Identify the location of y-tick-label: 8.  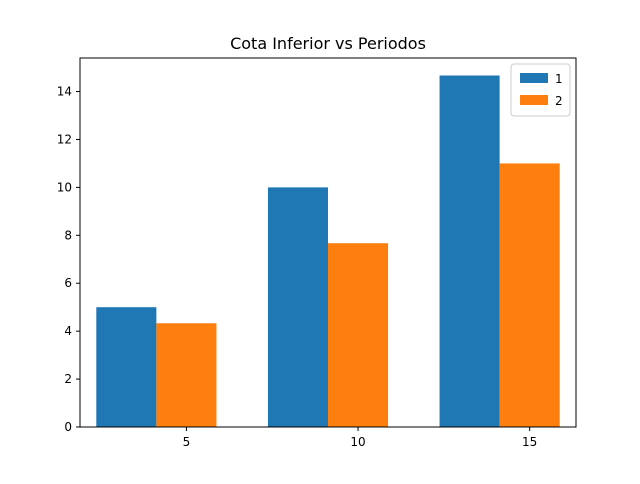
(68, 235).